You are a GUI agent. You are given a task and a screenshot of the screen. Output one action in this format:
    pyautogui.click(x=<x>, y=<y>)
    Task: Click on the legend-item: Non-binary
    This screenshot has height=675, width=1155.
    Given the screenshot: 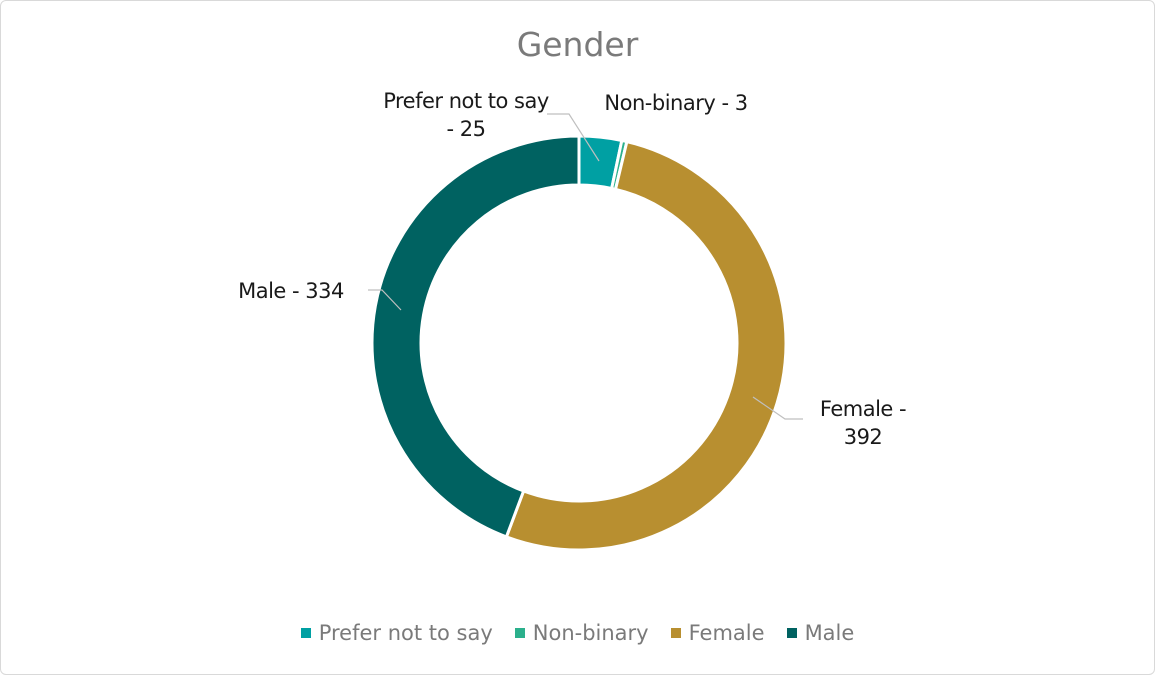 What is the action you would take?
    pyautogui.click(x=581, y=633)
    